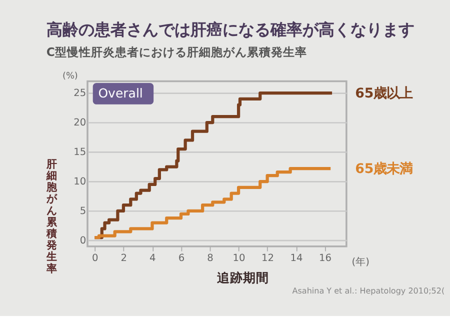 The width and height of the screenshot is (450, 332). What do you see at coordinates (80, 94) in the screenshot?
I see `y-tick-label: 25` at bounding box center [80, 94].